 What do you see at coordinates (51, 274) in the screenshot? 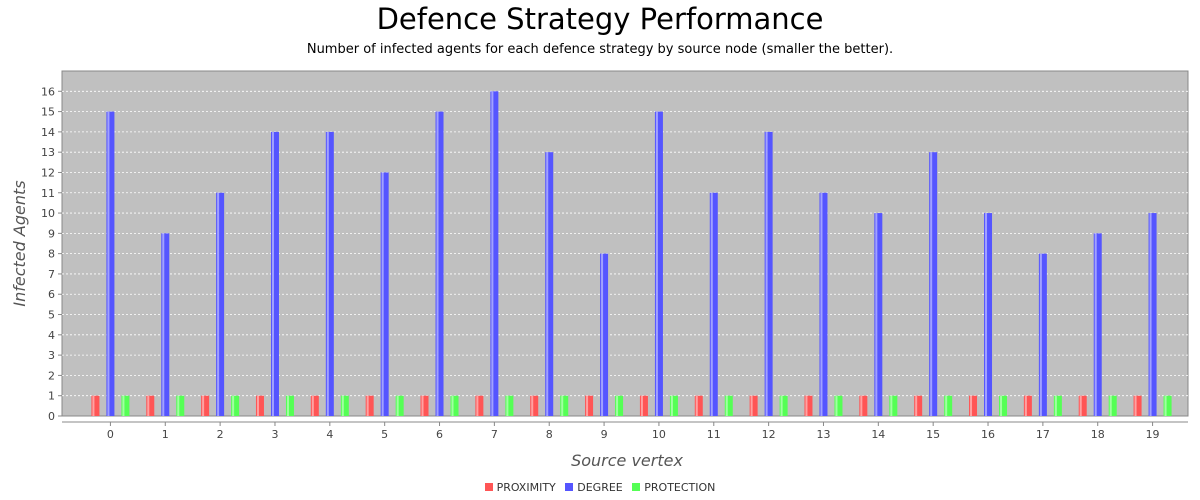
I see `y-tick-label: 7` at bounding box center [51, 274].